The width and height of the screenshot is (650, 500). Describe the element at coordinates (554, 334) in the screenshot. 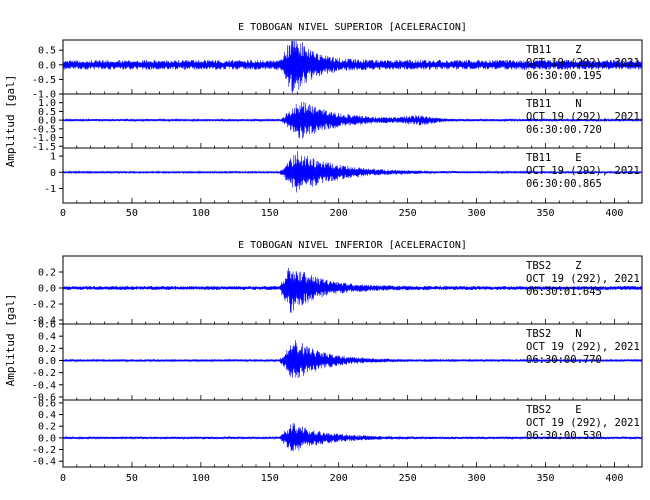

I see `station-label: TBS2 N` at that location.